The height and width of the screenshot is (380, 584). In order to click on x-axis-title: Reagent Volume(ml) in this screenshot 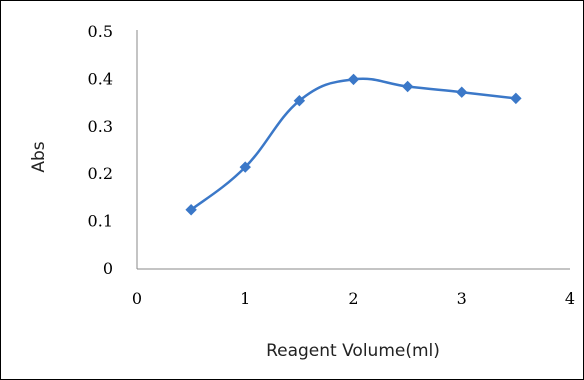, I will do `click(353, 351)`.